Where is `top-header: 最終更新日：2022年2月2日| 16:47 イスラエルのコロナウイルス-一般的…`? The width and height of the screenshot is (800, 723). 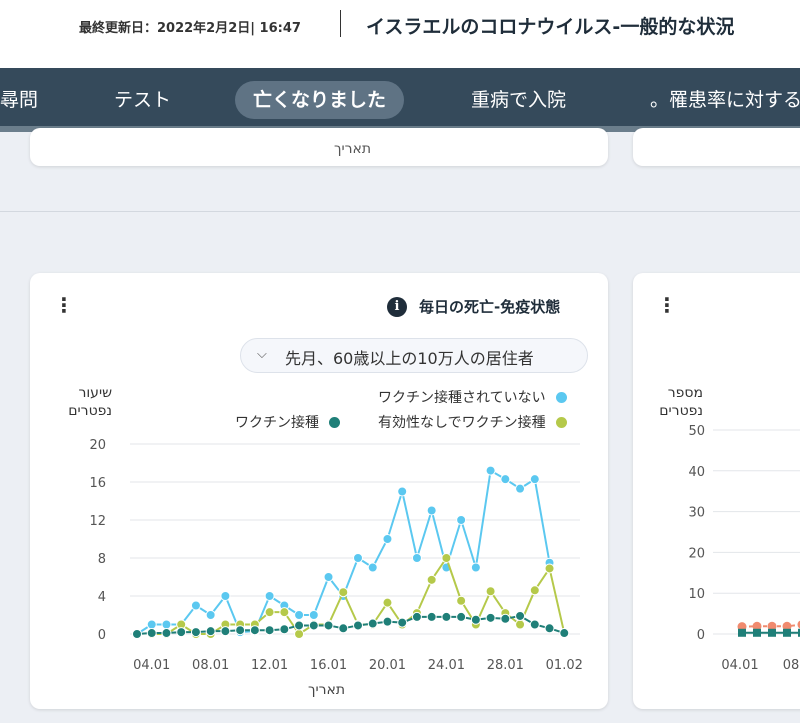 top-header: 最終更新日：2022年2月2日| 16:47 イスラエルのコロナウイルス-一般的… is located at coordinates (400, 34).